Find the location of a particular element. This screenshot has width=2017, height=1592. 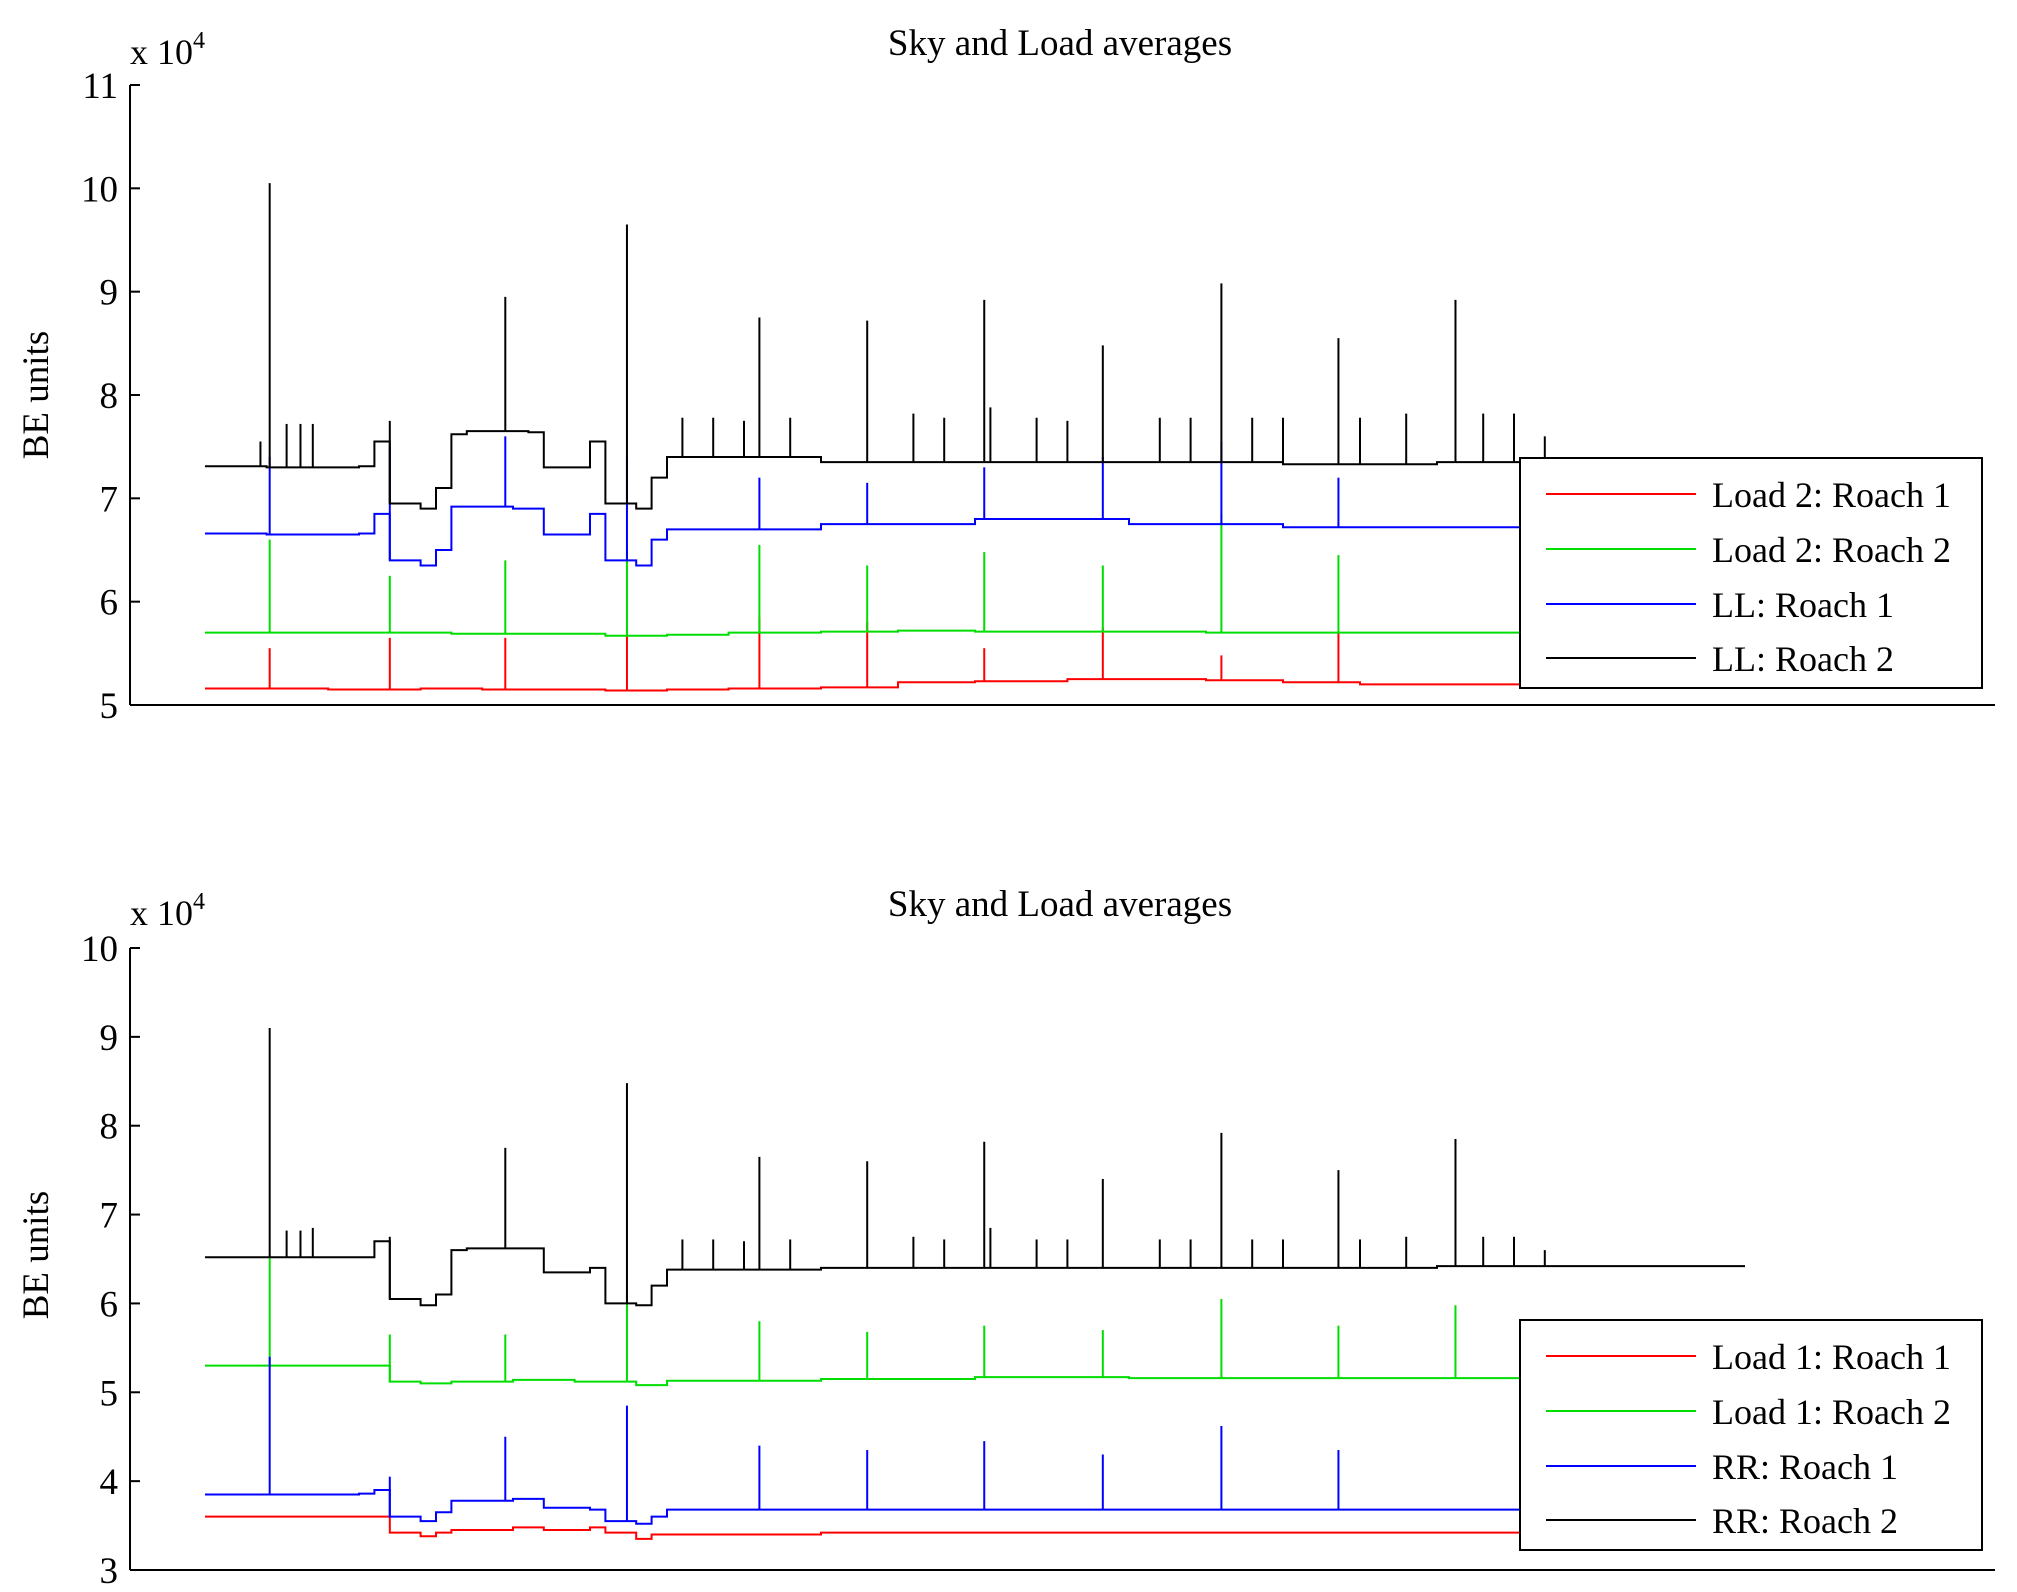

y-tick-labels: 3 4 5 6 7 8 9 10 is located at coordinates (110, 1260).